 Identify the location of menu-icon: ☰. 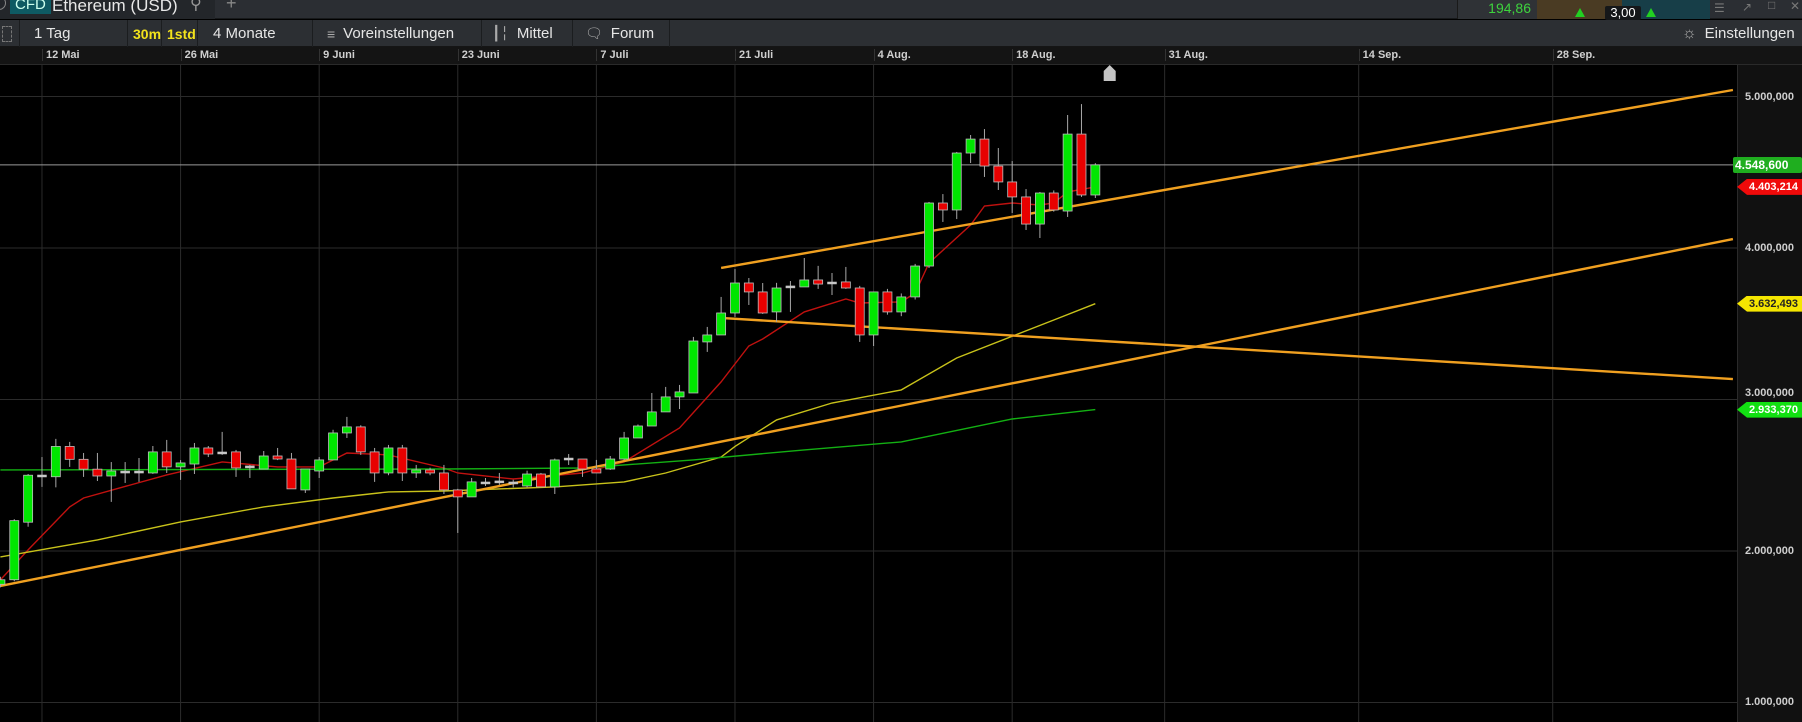
(1719, 8).